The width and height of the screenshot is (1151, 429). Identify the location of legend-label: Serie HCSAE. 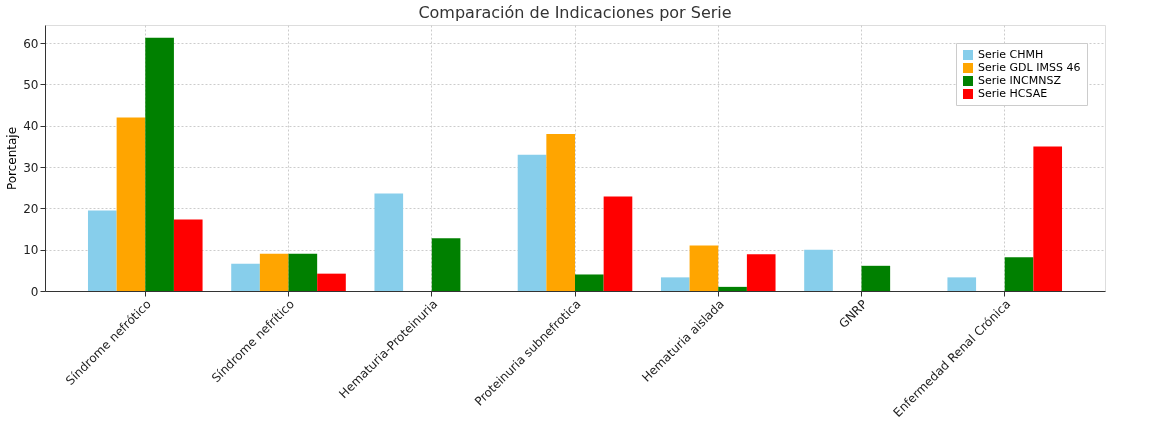
(1013, 93).